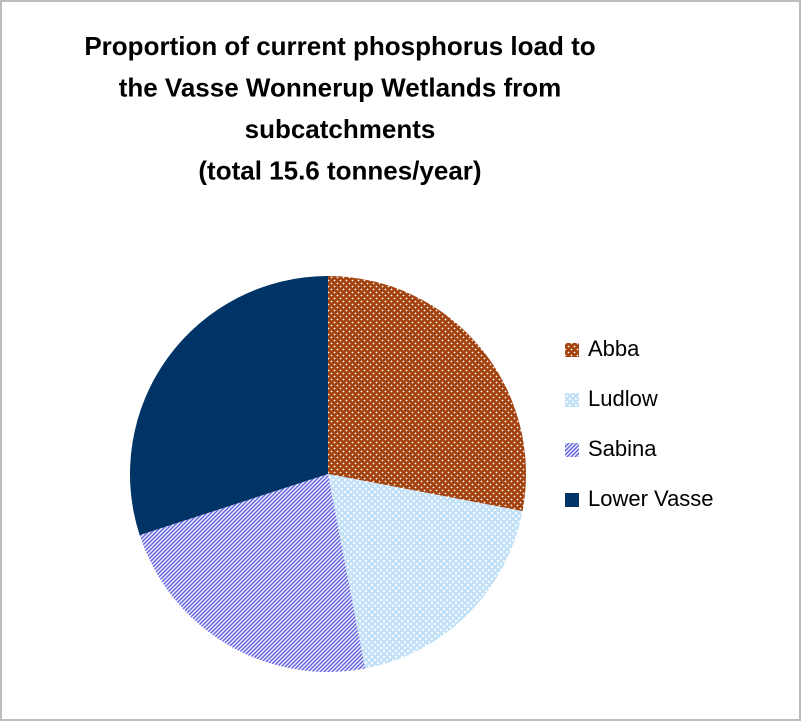 Image resolution: width=802 pixels, height=722 pixels. What do you see at coordinates (339, 170) in the screenshot?
I see `chart-title: (total 15.6 tonnes/year)` at bounding box center [339, 170].